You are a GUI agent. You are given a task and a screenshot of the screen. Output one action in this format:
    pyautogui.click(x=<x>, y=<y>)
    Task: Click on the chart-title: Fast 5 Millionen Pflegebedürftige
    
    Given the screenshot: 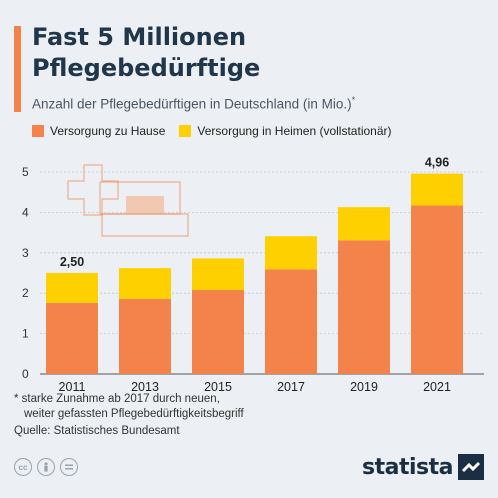 What is the action you would take?
    pyautogui.click(x=146, y=52)
    